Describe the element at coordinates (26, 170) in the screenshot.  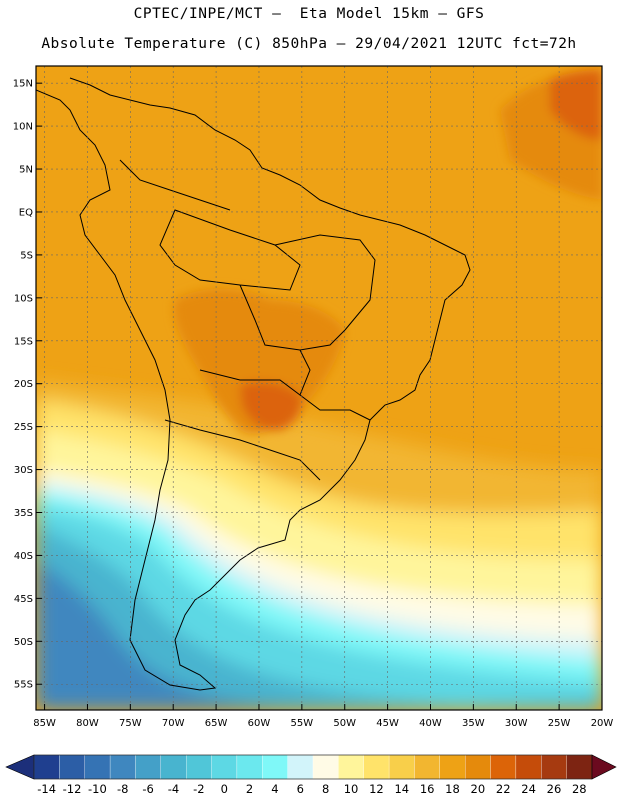
I see `lat-label: 5N` at that location.